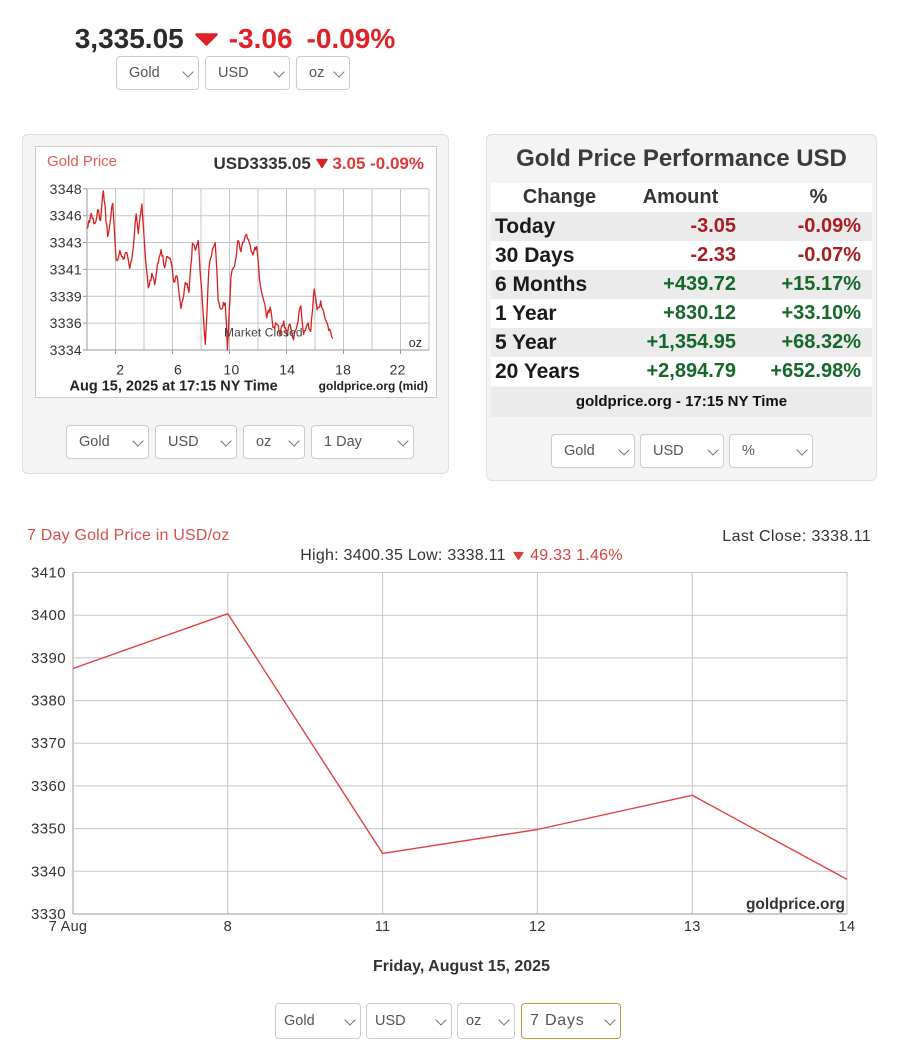  What do you see at coordinates (48, 914) in the screenshot?
I see `svg-text: 3330` at bounding box center [48, 914].